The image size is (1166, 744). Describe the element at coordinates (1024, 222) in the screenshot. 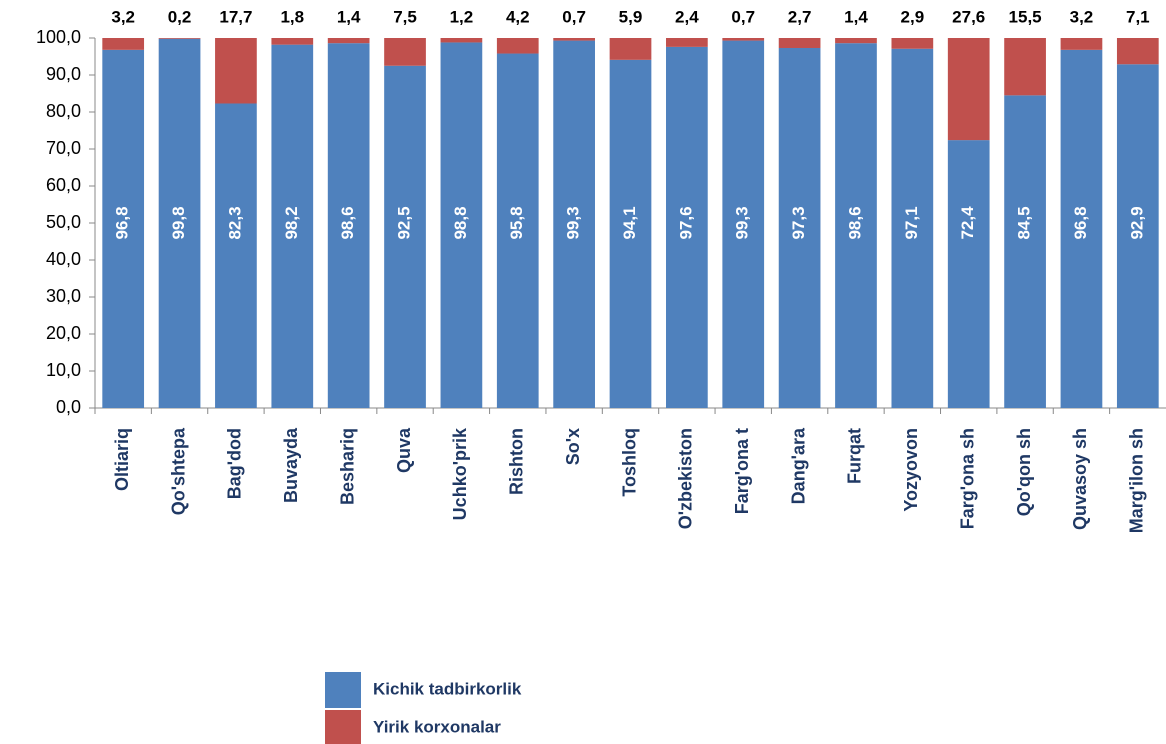

I see `data-label: 84,5` at that location.